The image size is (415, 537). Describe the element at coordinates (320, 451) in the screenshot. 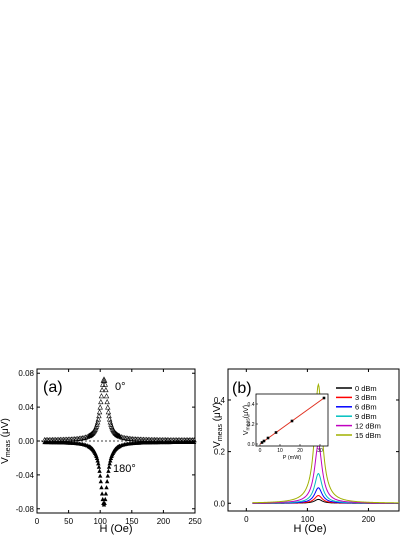

I see `inset-x-tick-label: 30` at that location.